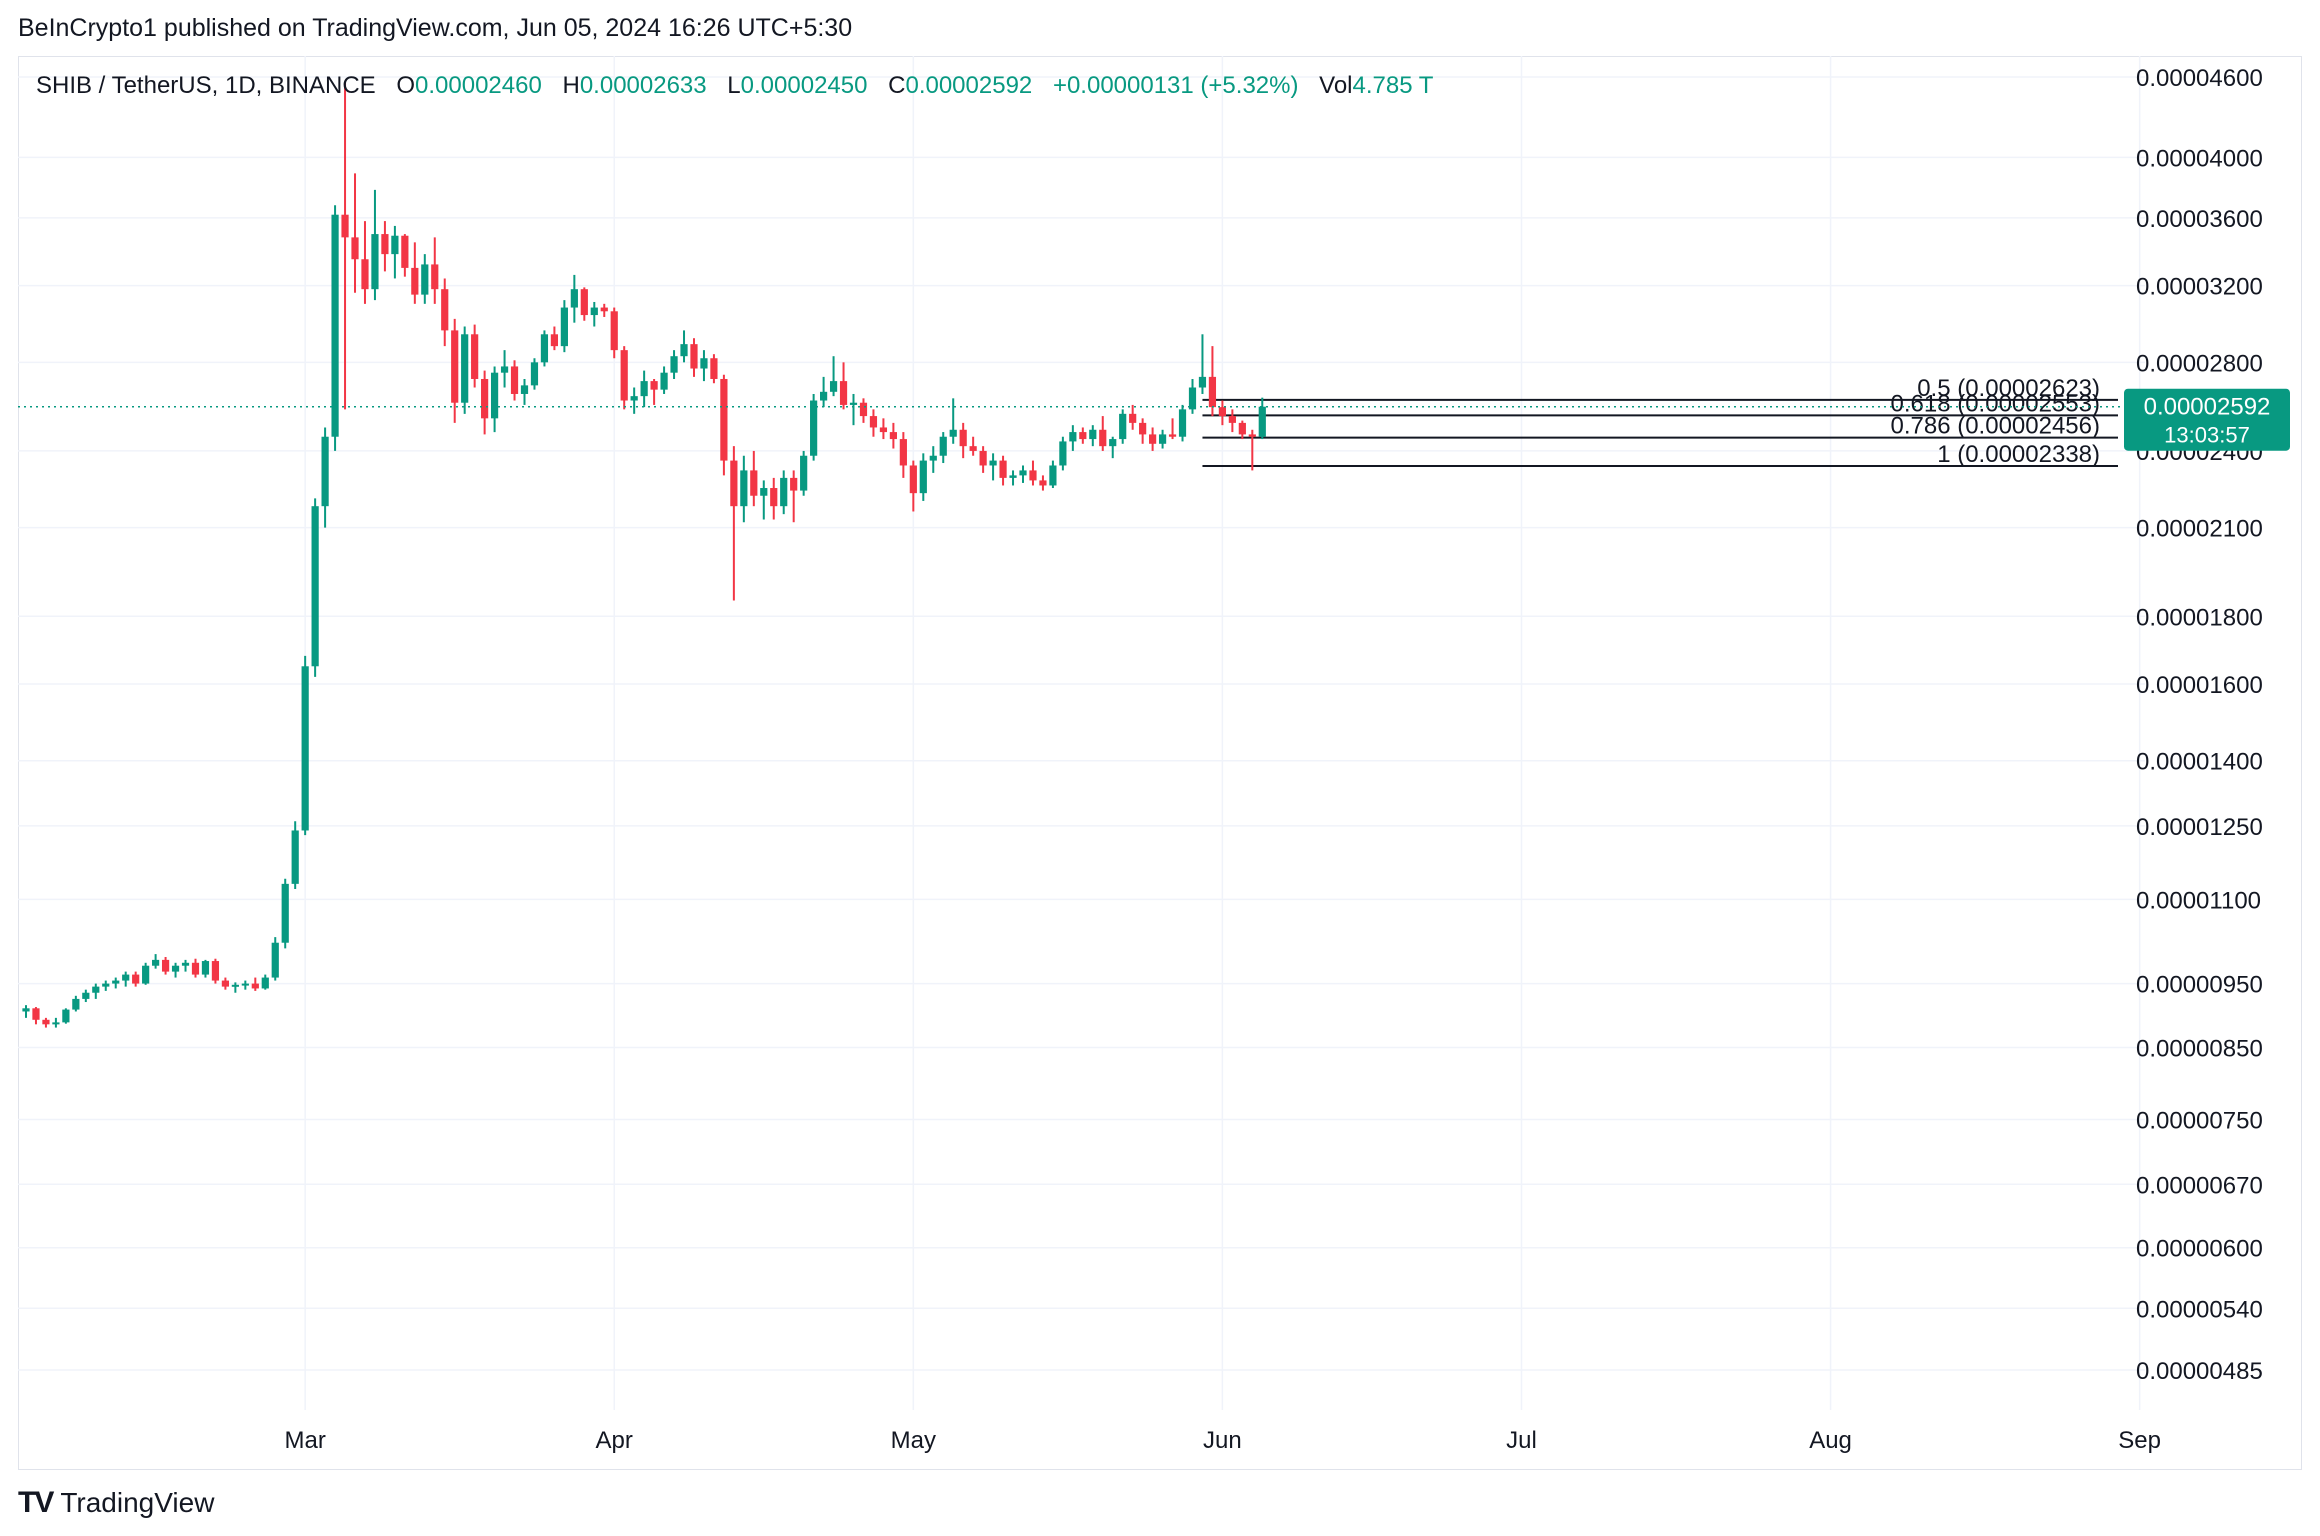 The image size is (2320, 1536). I want to click on fib-level-label: 1 (0.00002338), so click(2018, 454).